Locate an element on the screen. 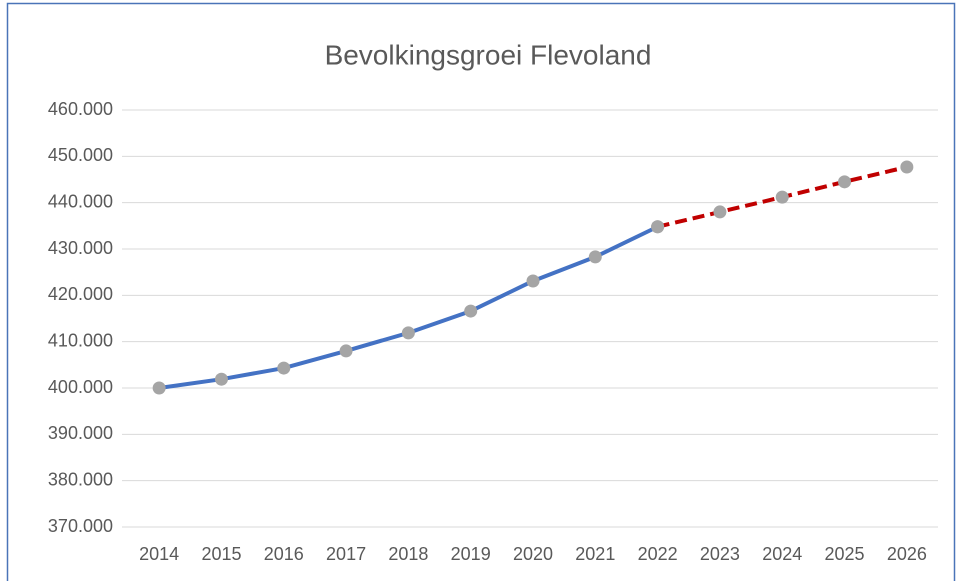 The width and height of the screenshot is (956, 581). x-tick-label: 2015 is located at coordinates (221, 554).